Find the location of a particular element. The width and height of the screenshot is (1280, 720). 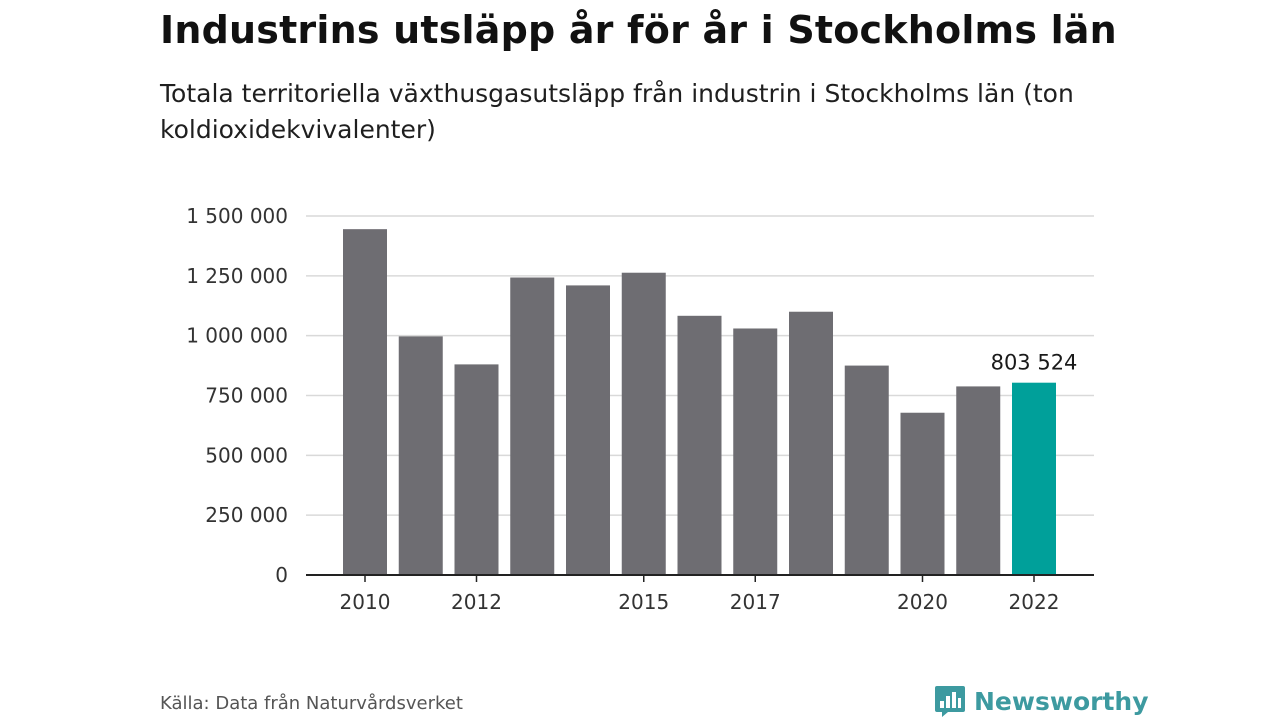

y-tick-label: 750 000 is located at coordinates (246, 396).